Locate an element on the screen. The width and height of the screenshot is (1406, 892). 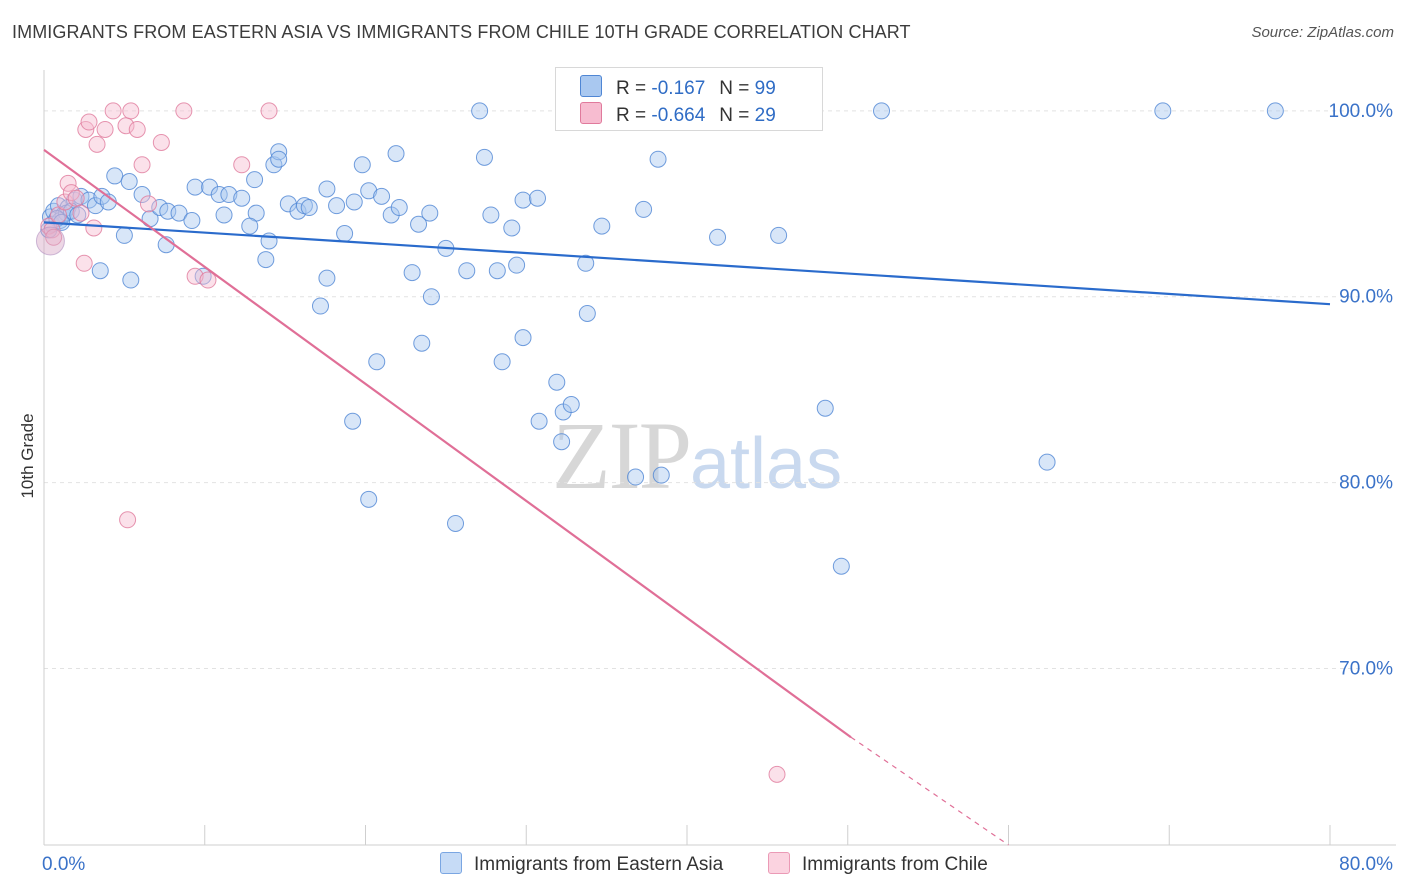
legend-r-value: -0.167 is located at coordinates (678, 88).